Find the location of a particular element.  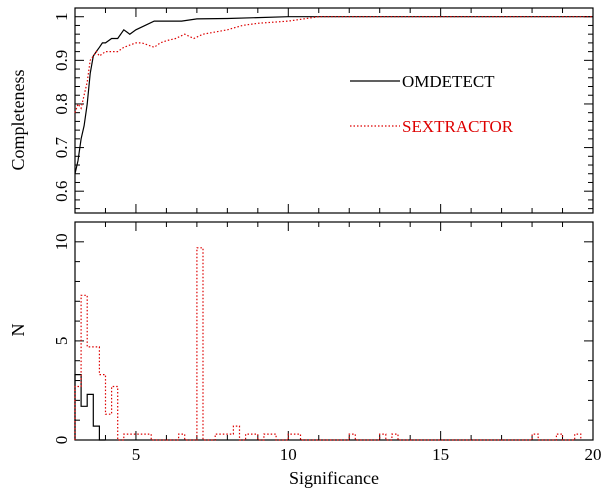

histogram-y-tick-label: 10 is located at coordinates (61, 241).